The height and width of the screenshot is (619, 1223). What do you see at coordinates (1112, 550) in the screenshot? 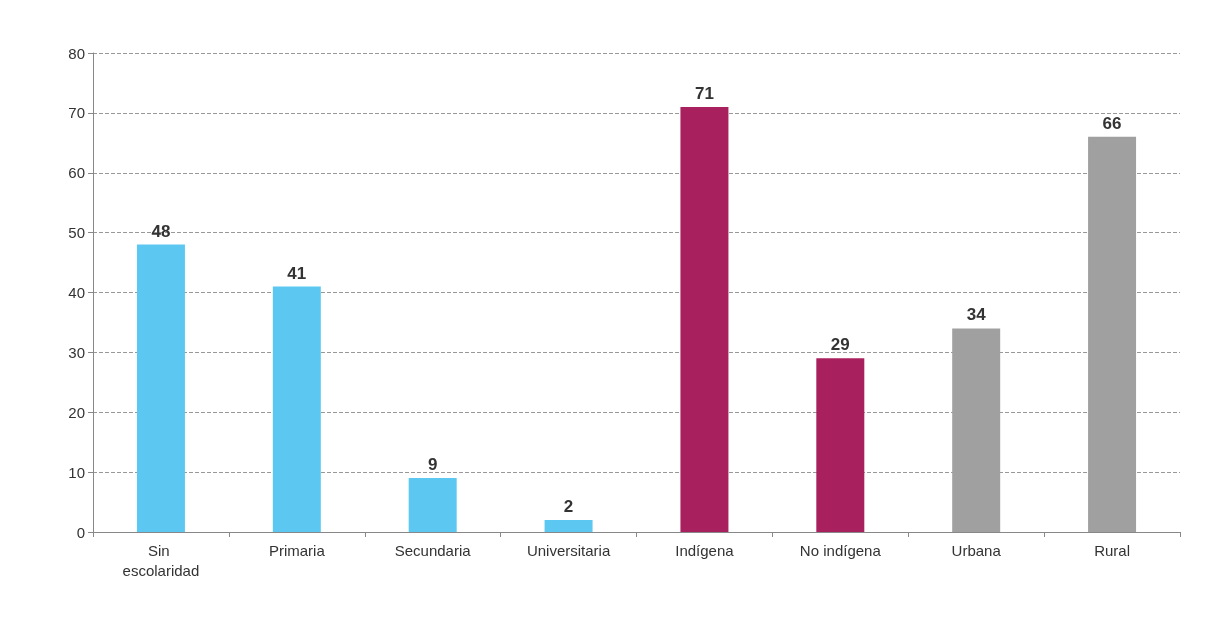
I see `x-tick-label: Rural` at bounding box center [1112, 550].